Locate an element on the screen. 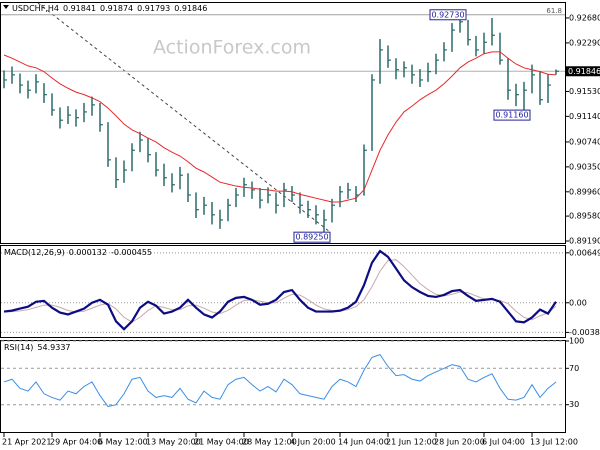 The image size is (600, 450). x-tick-label: 13 Jul 12:00 is located at coordinates (554, 442).